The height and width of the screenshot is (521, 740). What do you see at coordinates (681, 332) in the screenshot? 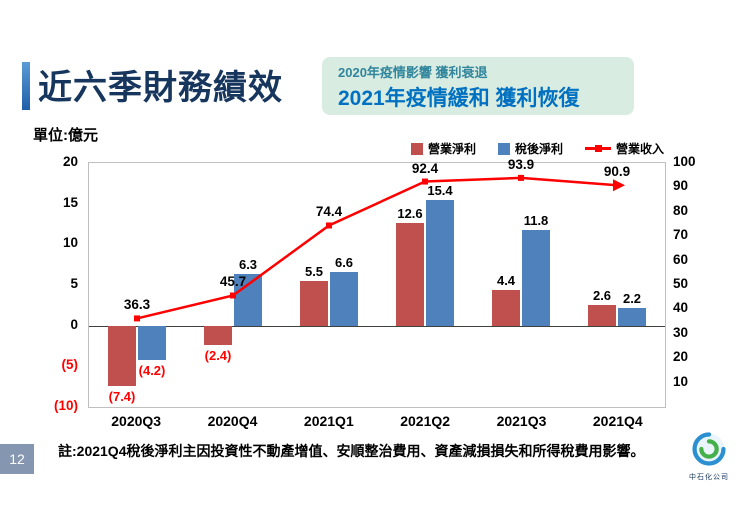
I see `right-axis-tick: 30` at bounding box center [681, 332].